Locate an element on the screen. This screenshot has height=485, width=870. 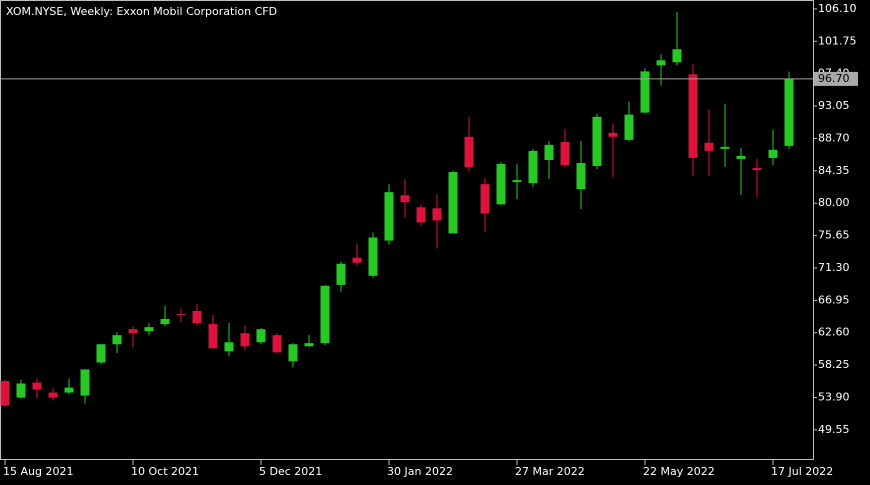
x-tick-label: 30 Jan 2022 is located at coordinates (420, 471).